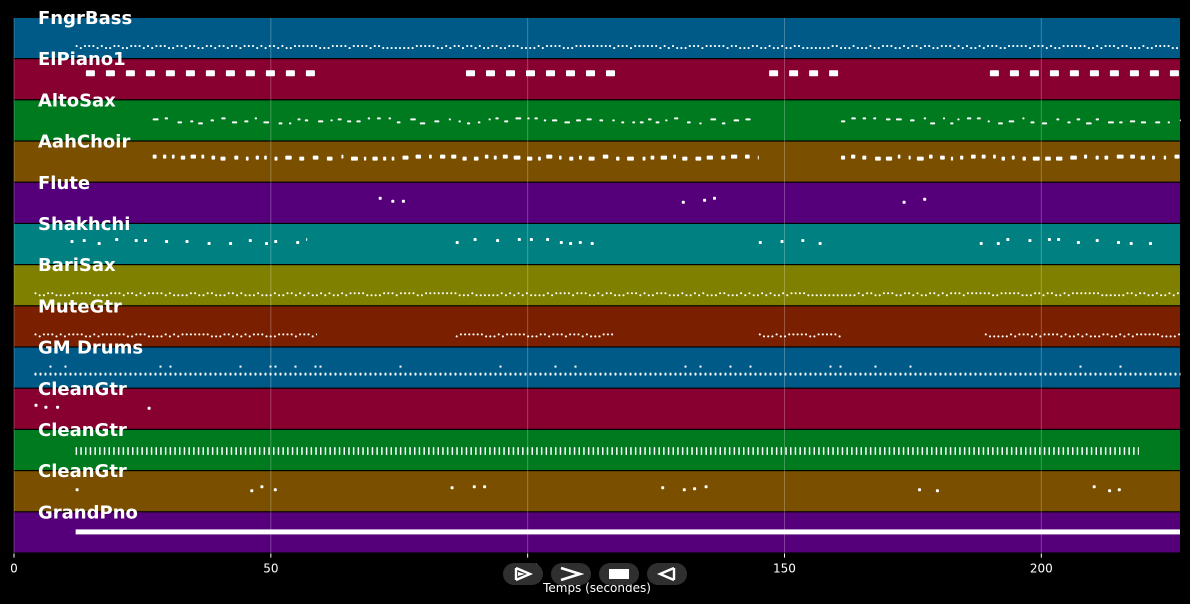 The image size is (1190, 604). Describe the element at coordinates (82, 59) in the screenshot. I see `track-label: ElPiano1` at that location.